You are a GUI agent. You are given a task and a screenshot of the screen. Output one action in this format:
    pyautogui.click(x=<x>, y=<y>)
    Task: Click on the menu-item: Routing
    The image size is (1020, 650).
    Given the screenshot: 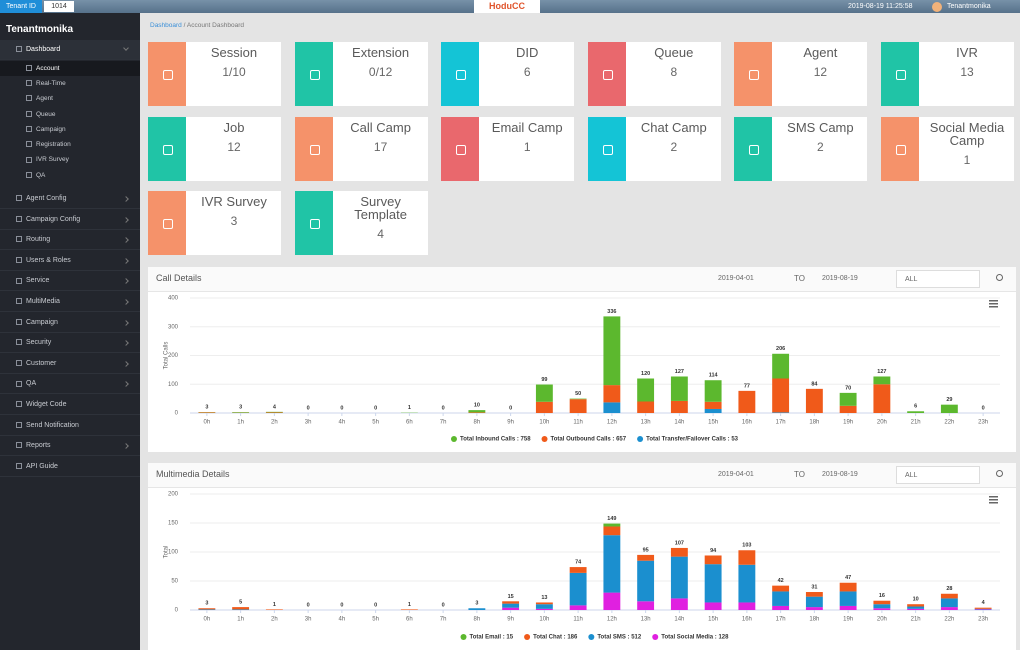 What is the action you would take?
    pyautogui.click(x=70, y=240)
    